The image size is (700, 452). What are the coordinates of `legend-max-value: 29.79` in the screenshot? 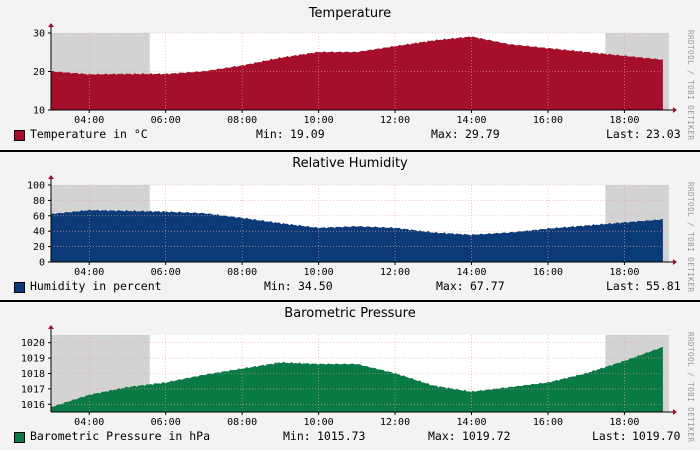 It's located at (482, 134).